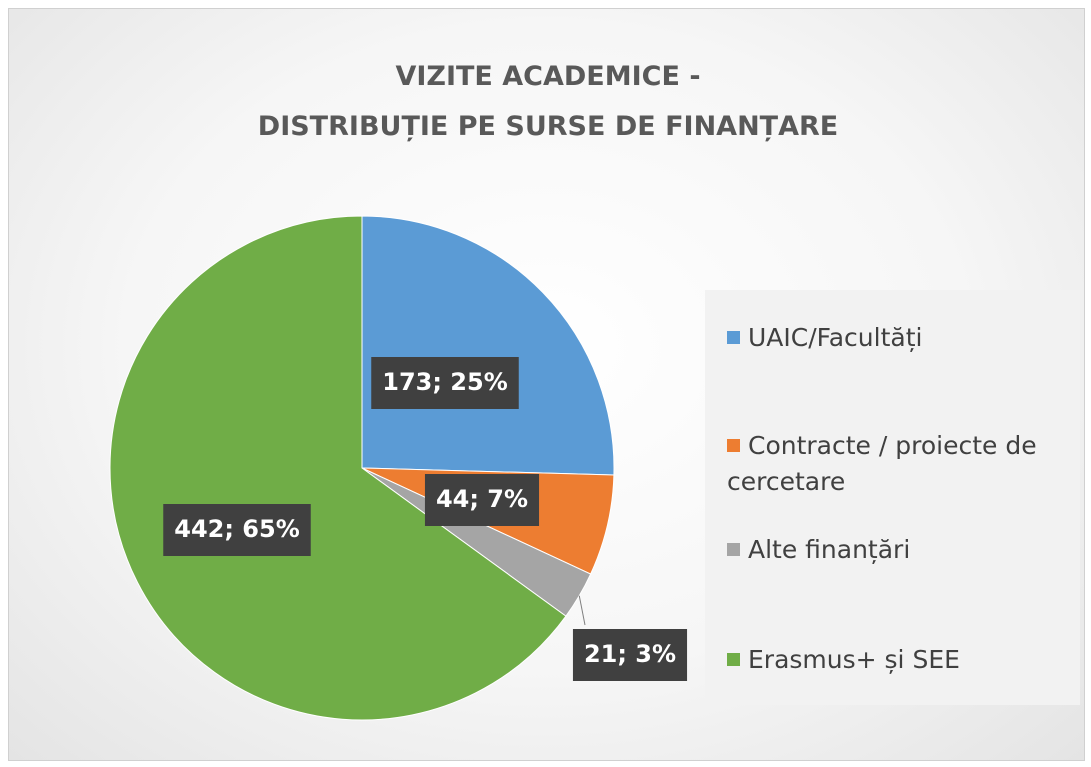 Image resolution: width=1091 pixels, height=767 pixels. I want to click on data-label-text: 442; 65%, so click(237, 529).